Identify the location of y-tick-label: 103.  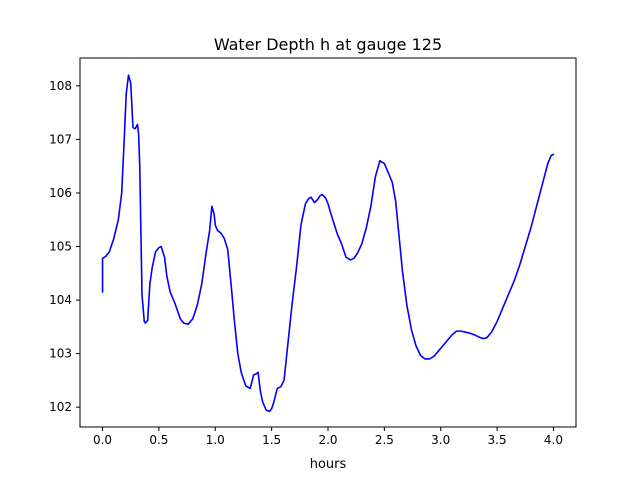
(60, 354).